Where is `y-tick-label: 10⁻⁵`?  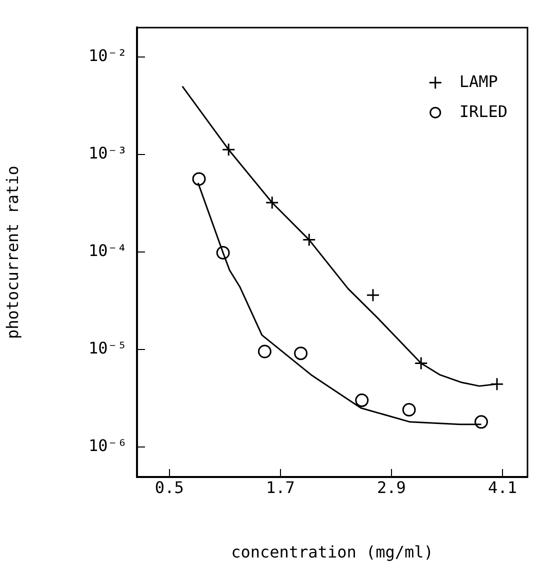
y-tick-label: 10⁻⁵ is located at coordinates (107, 348).